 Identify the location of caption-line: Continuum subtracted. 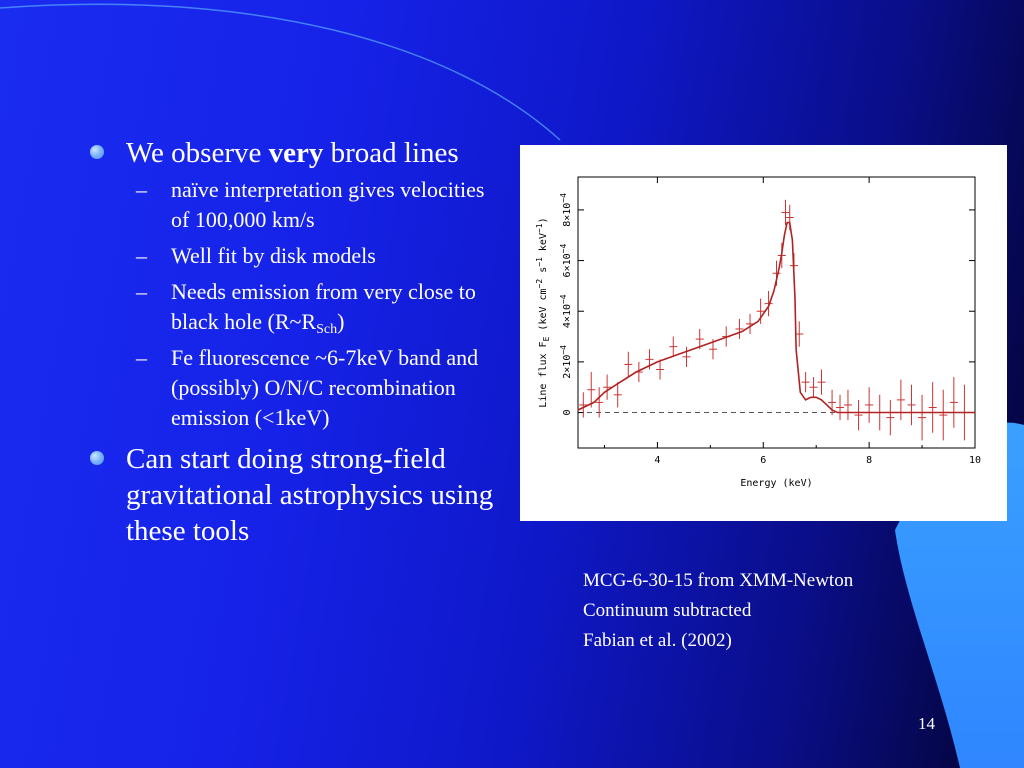
(667, 610).